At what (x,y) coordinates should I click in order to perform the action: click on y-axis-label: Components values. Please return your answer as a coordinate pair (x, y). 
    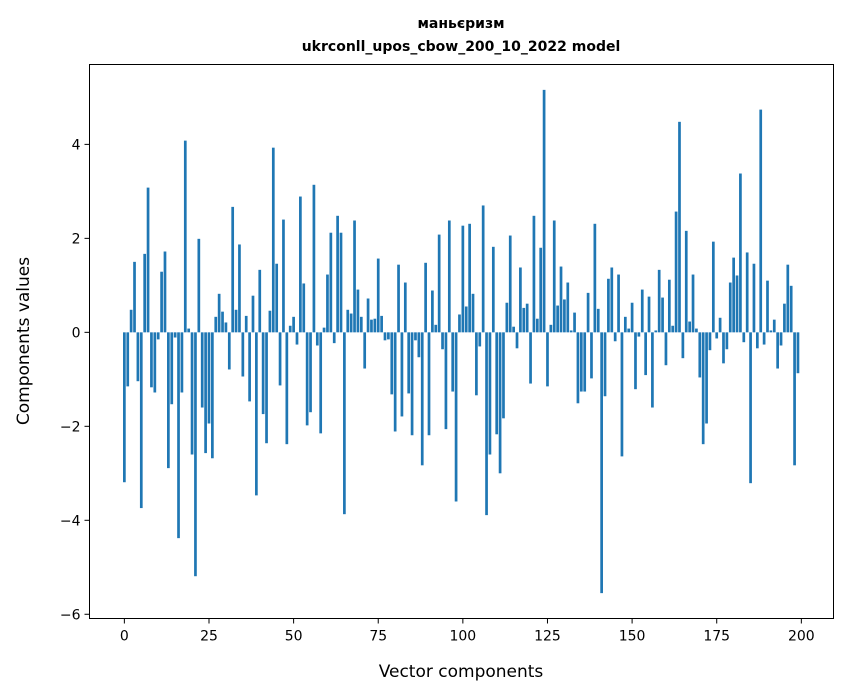
    Looking at the image, I should click on (24, 341).